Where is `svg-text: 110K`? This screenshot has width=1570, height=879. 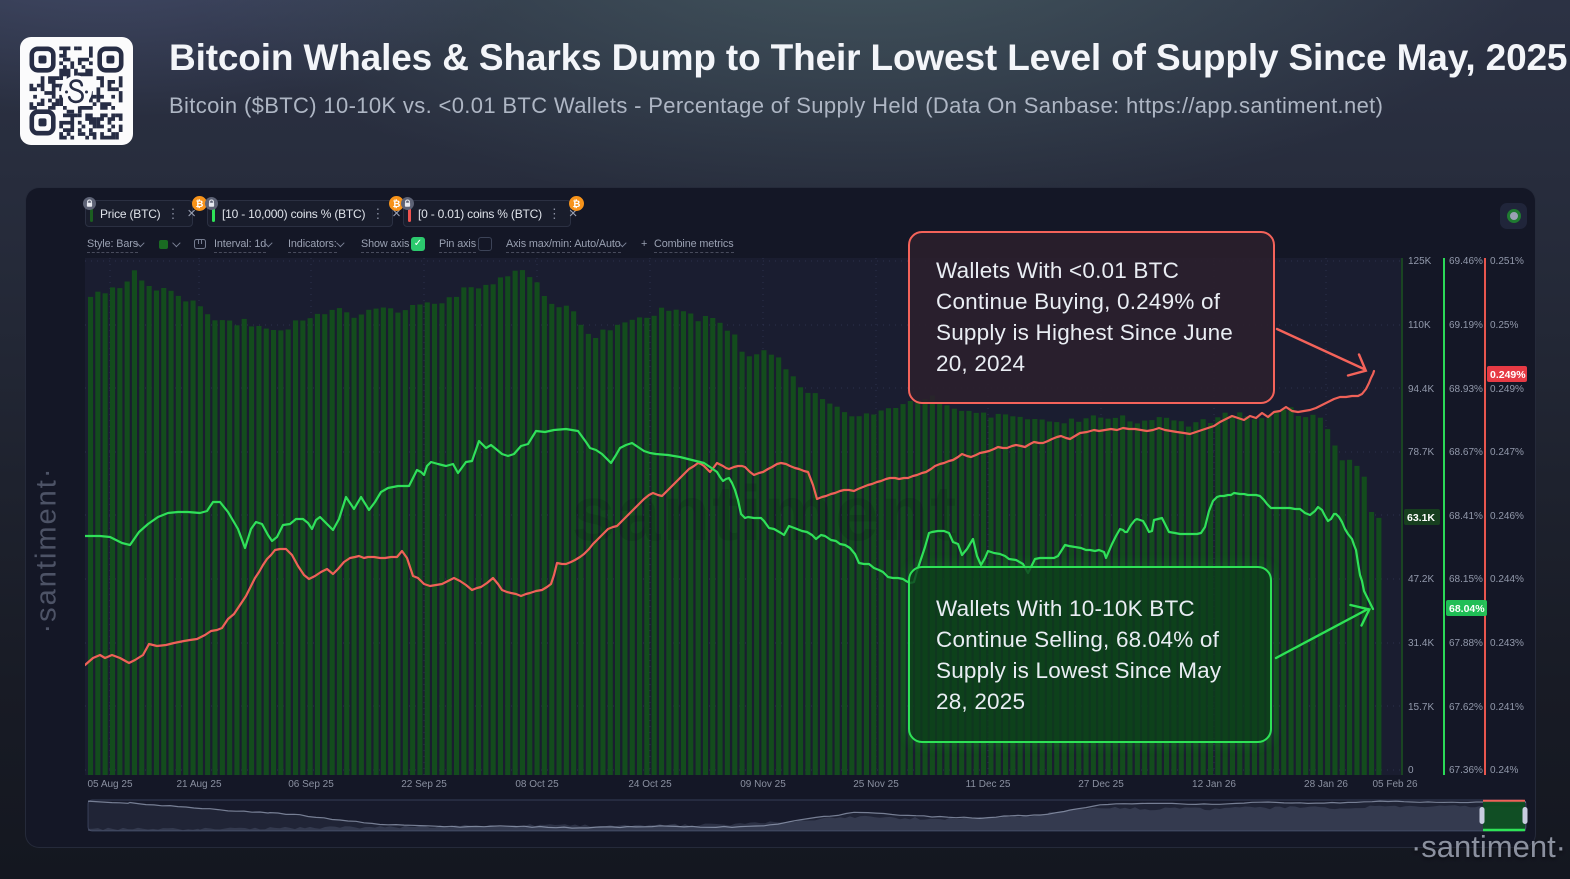 svg-text: 110K is located at coordinates (1419, 325).